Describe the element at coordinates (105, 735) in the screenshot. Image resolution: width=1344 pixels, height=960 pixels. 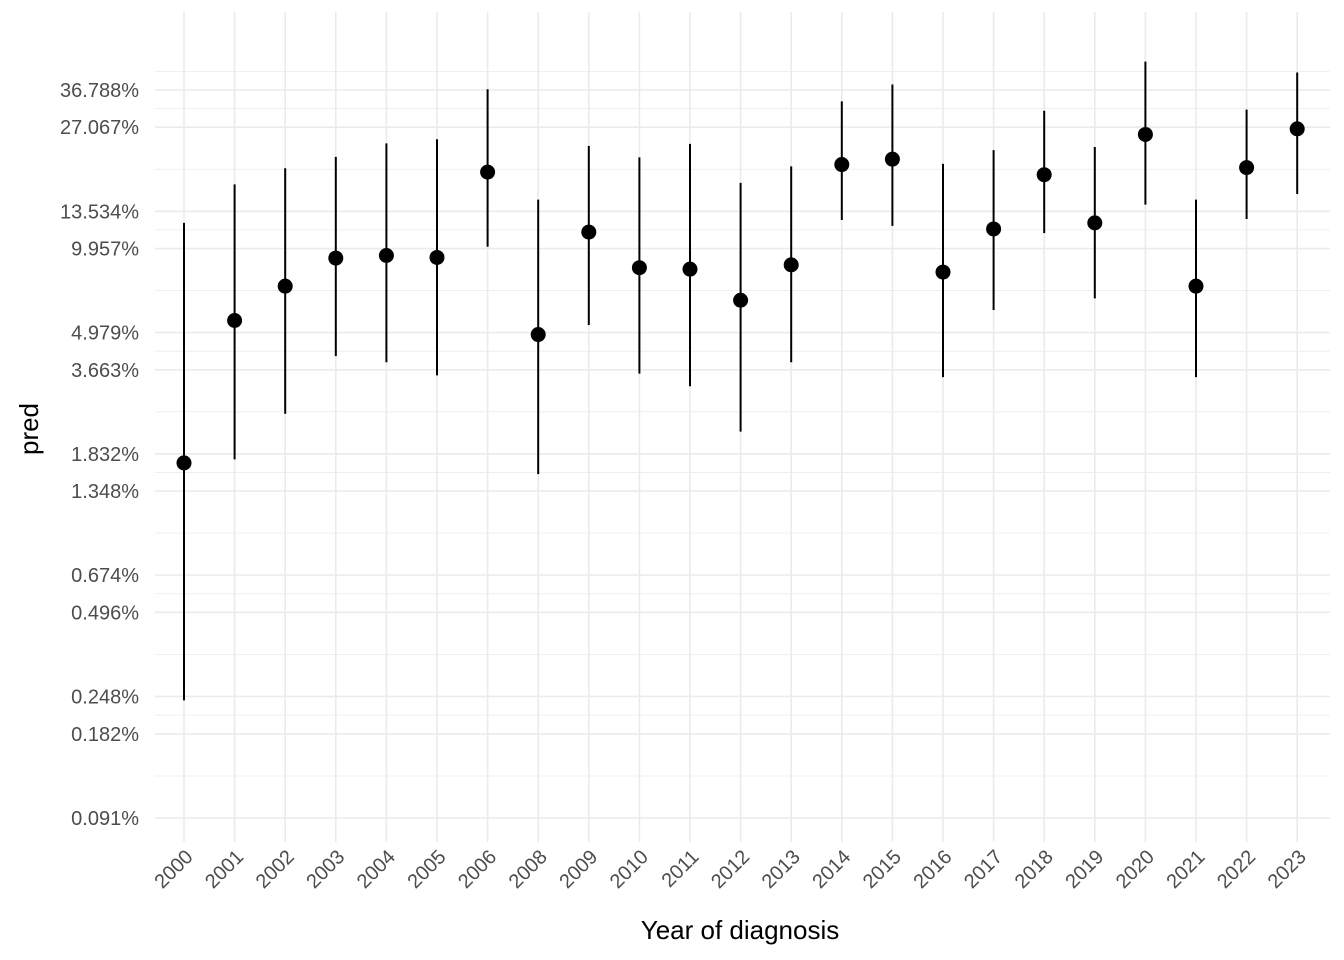
I see `y-tick-label: 0.182%` at that location.